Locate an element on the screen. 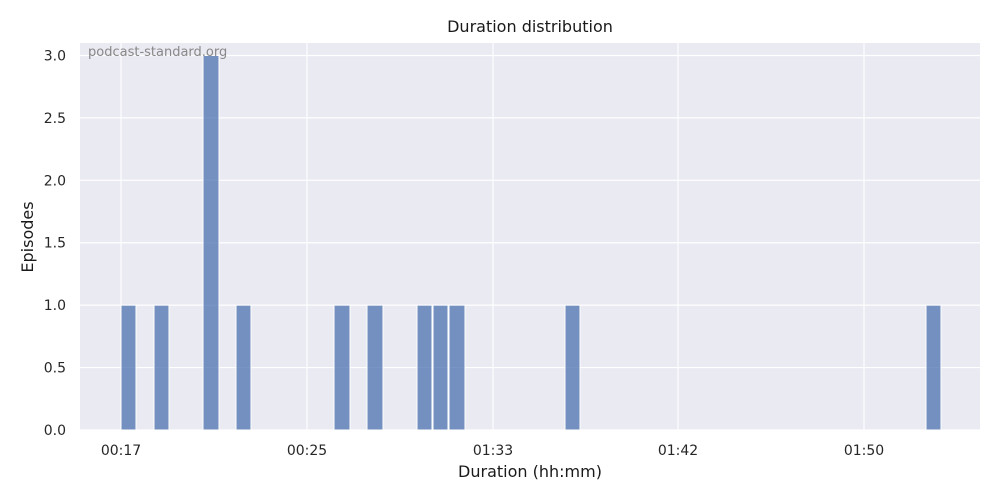 Image resolution: width=1000 pixels, height=500 pixels. y-tick-label: 2.0 is located at coordinates (55, 181).